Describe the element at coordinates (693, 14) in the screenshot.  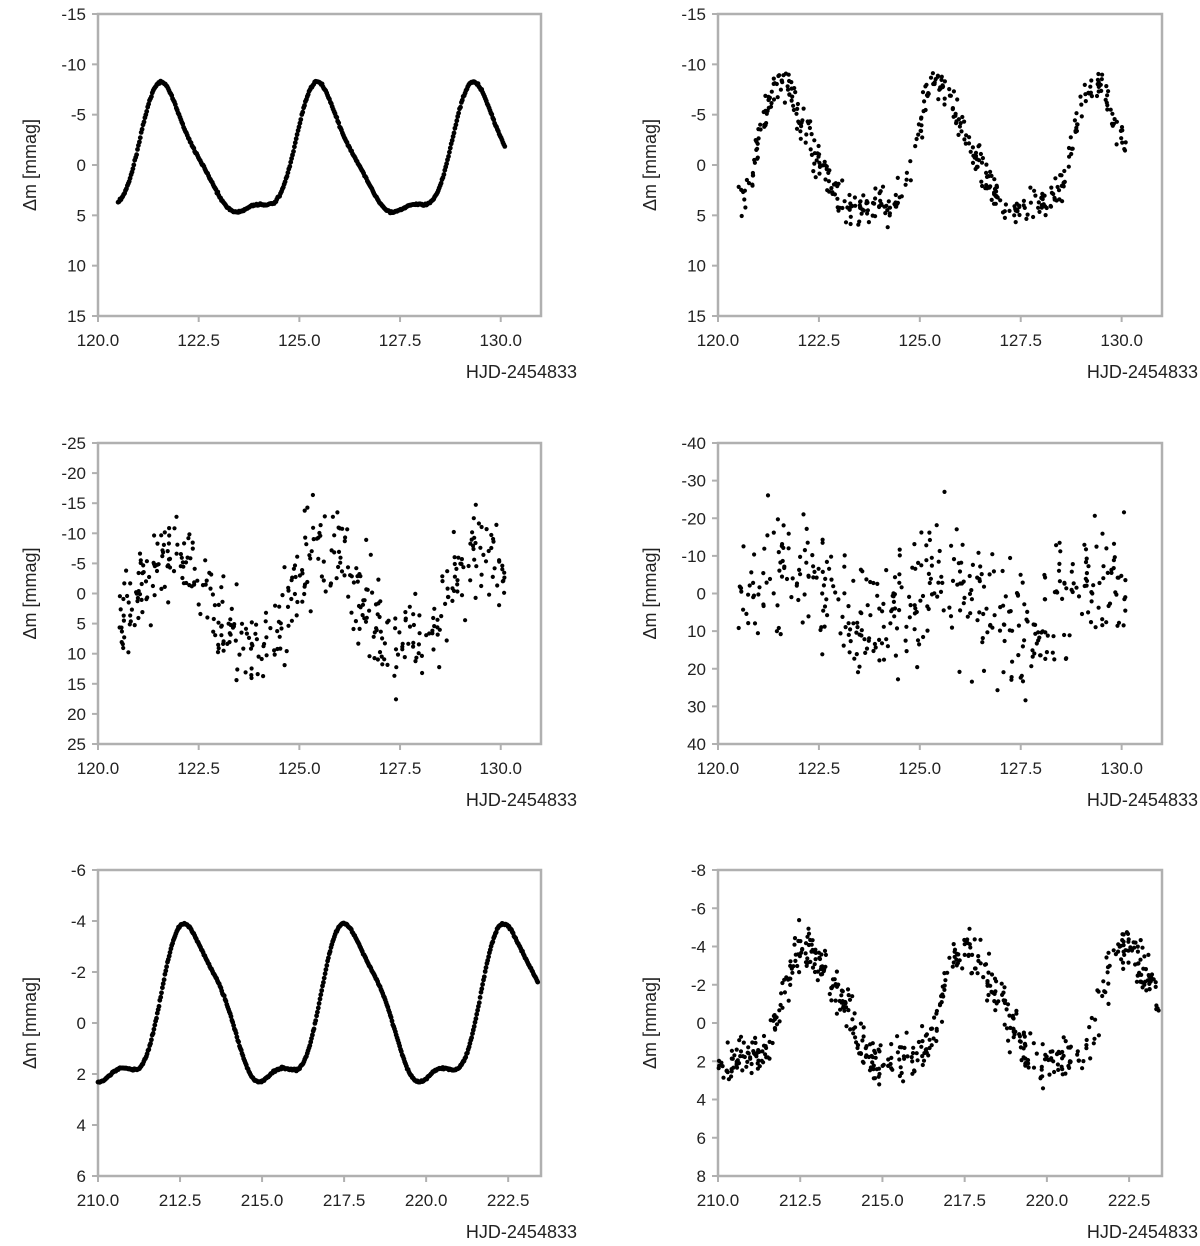
I see `y-tick-label: -15` at that location.